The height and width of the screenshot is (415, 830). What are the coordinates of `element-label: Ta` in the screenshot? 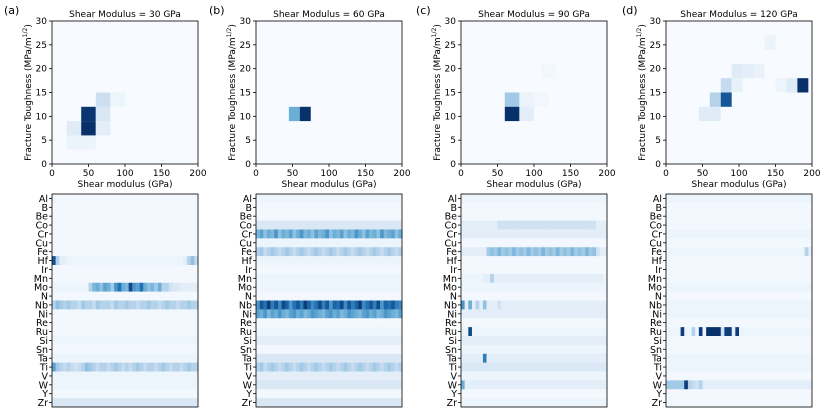 It's located at (246, 359).